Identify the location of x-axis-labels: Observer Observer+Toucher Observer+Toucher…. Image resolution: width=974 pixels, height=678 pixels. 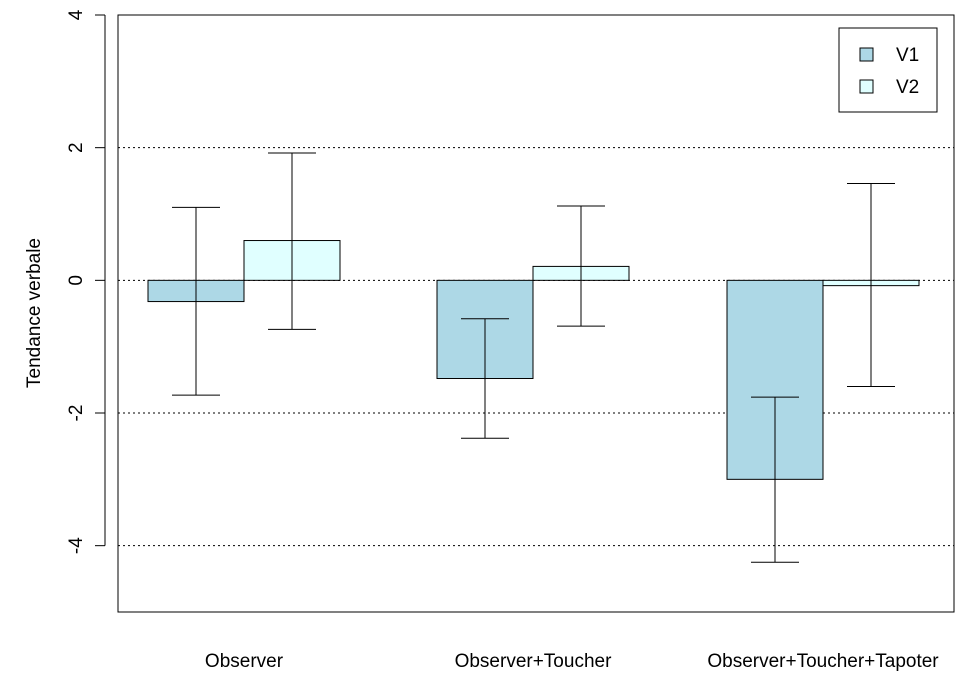
(572, 661).